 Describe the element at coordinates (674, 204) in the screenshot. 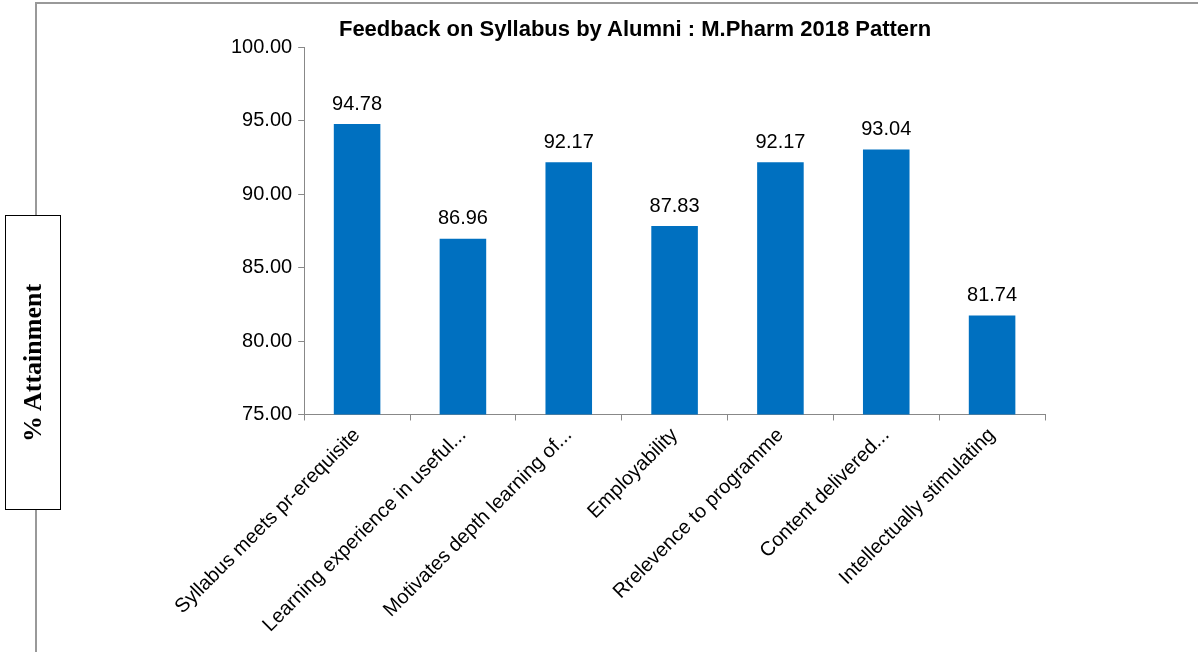

I see `data-label: 87.83` at that location.